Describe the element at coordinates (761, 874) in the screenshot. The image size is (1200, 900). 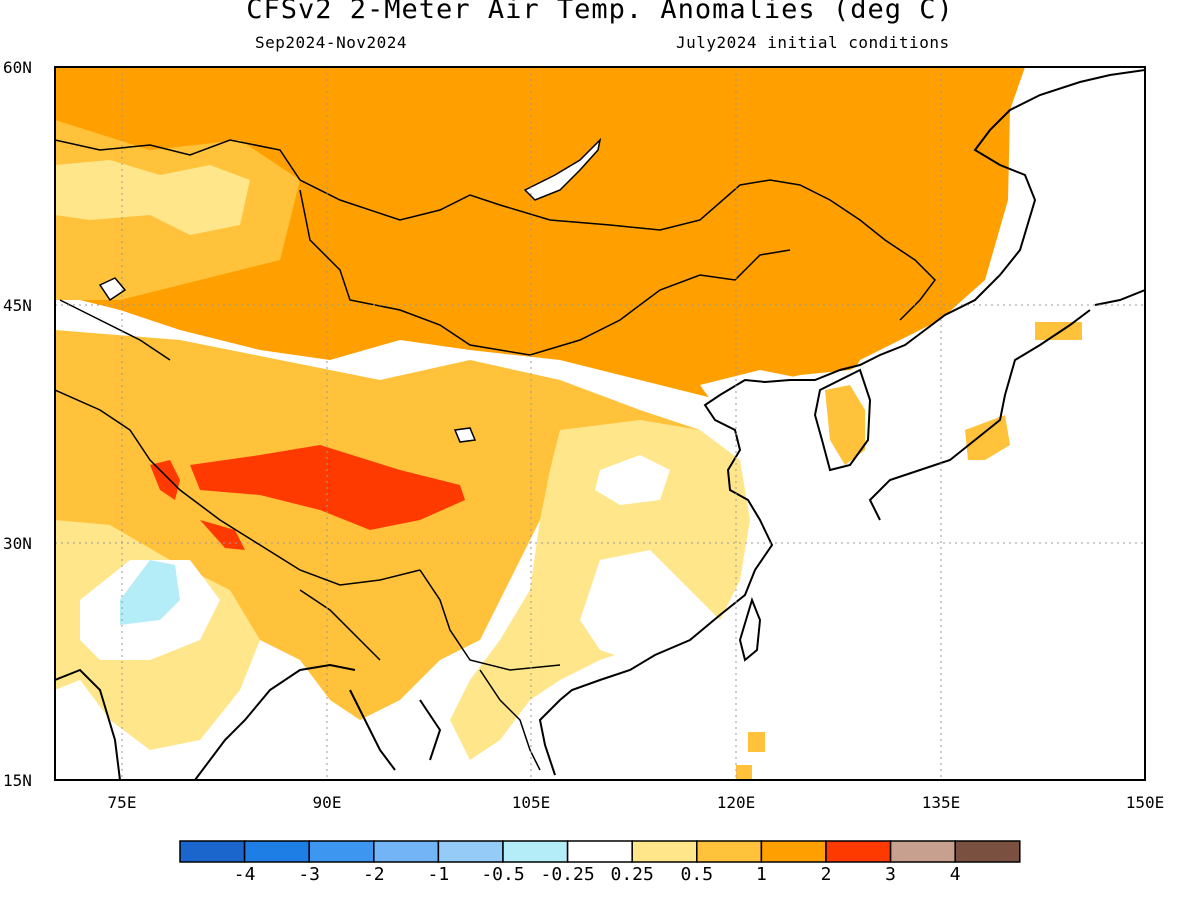
I see `colorbar-label: 1` at that location.